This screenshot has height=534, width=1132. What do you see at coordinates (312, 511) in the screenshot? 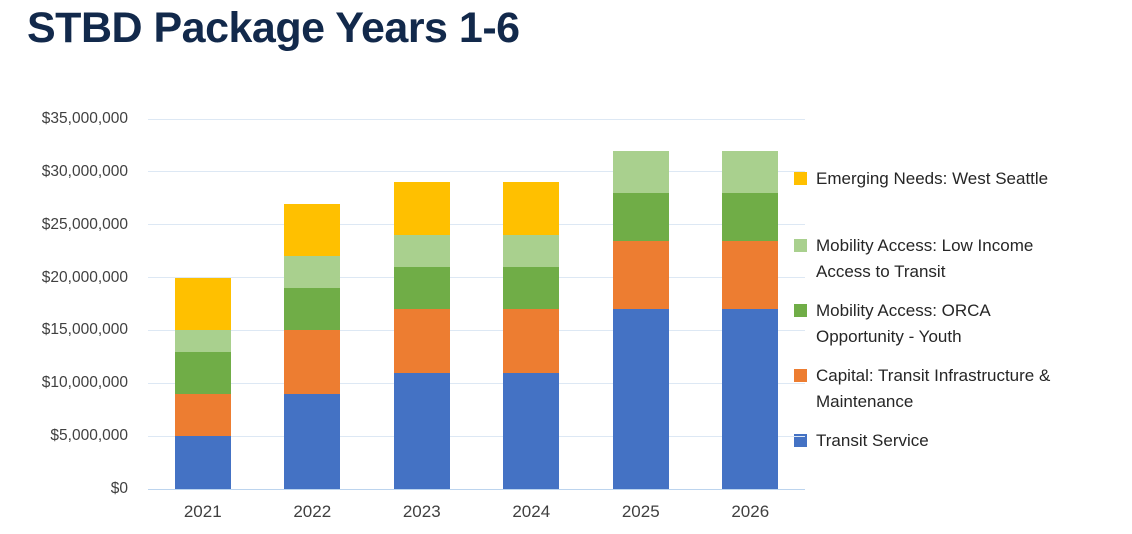
I see `x-axis-tick-label: 2022` at bounding box center [312, 511].